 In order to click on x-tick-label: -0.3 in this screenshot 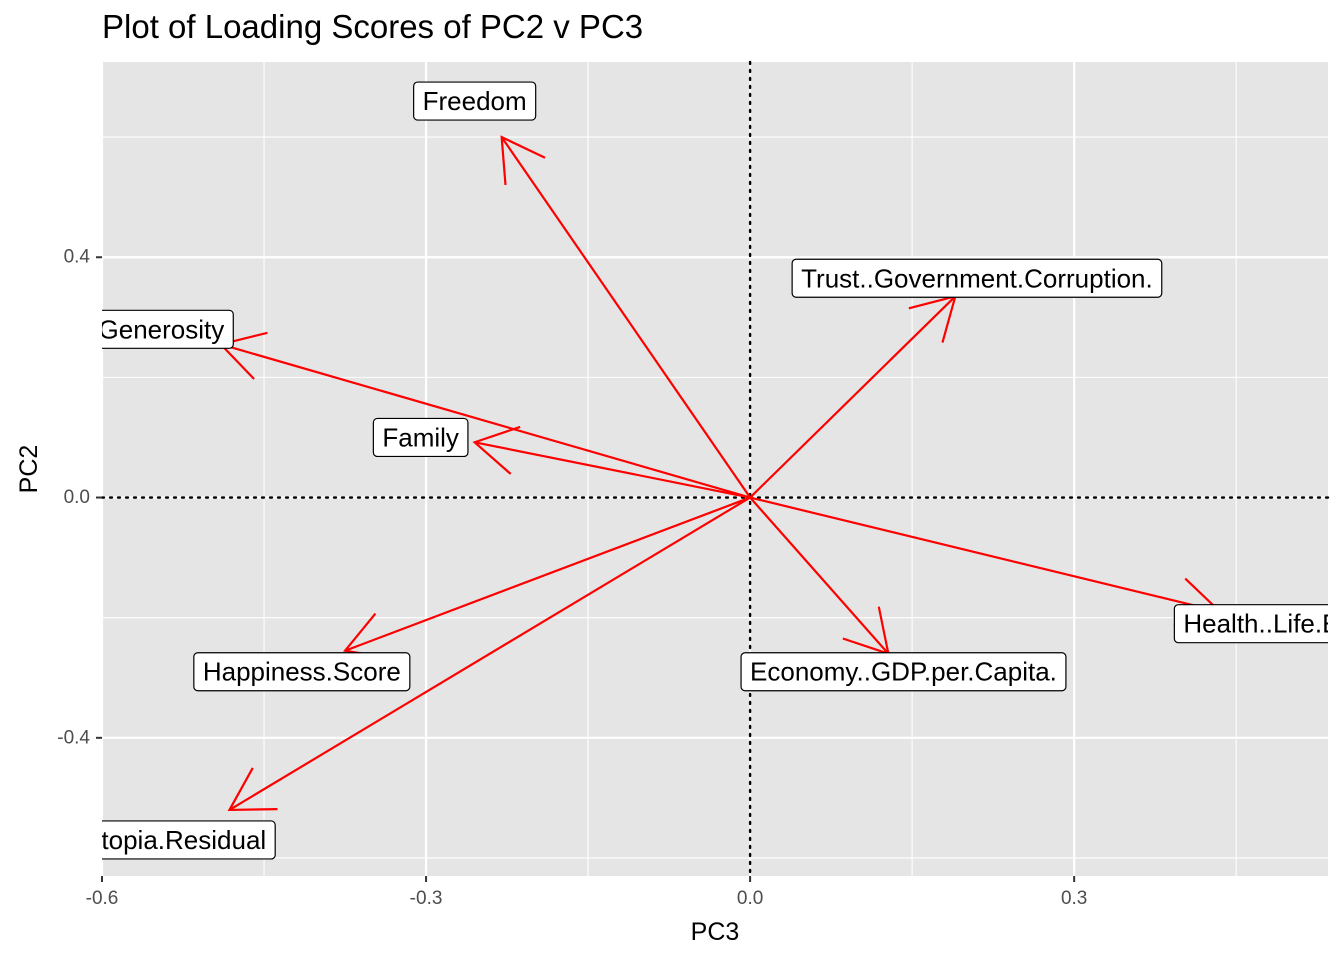, I will do `click(426, 898)`.